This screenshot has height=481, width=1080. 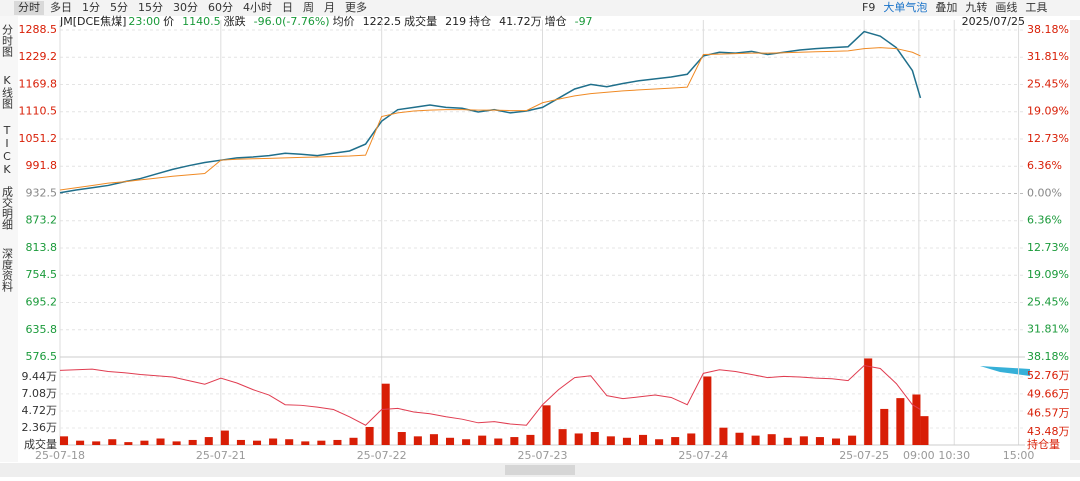 What do you see at coordinates (703, 455) in the screenshot?
I see `x-tick-label: 25-07-24` at bounding box center [703, 455].